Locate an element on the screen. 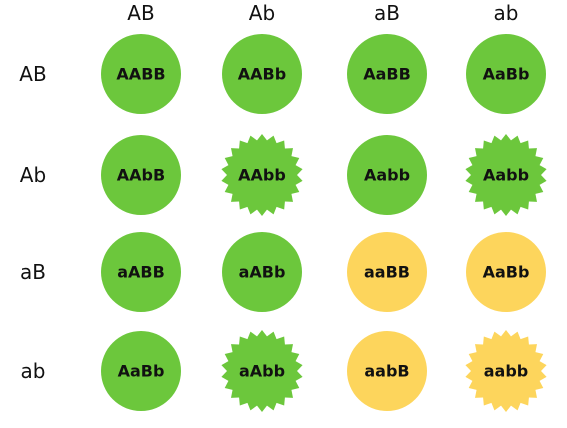 The width and height of the screenshot is (567, 428). genotype-label: aabB is located at coordinates (386, 371).